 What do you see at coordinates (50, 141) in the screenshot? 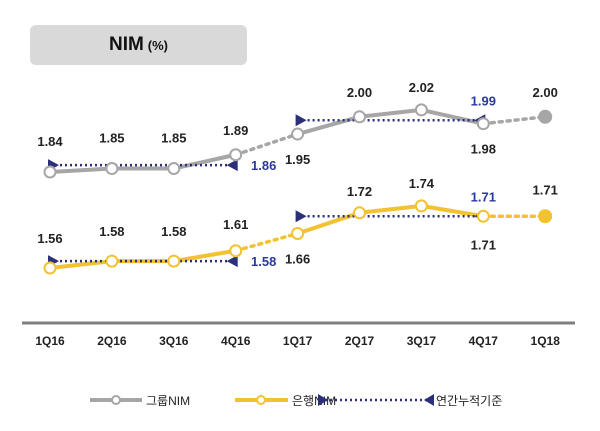
I see `data-label: 1.84` at bounding box center [50, 141].